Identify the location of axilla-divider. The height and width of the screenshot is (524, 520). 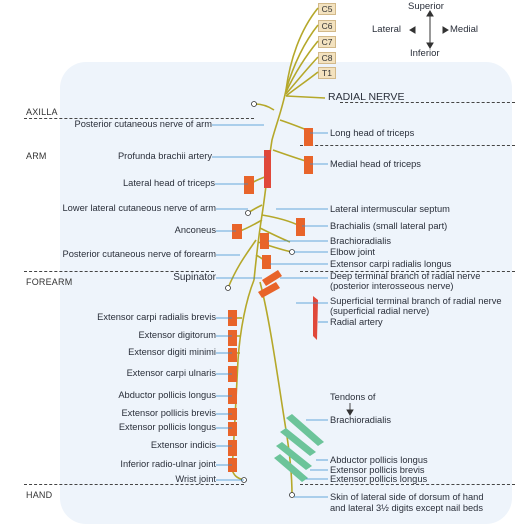
(139, 118).